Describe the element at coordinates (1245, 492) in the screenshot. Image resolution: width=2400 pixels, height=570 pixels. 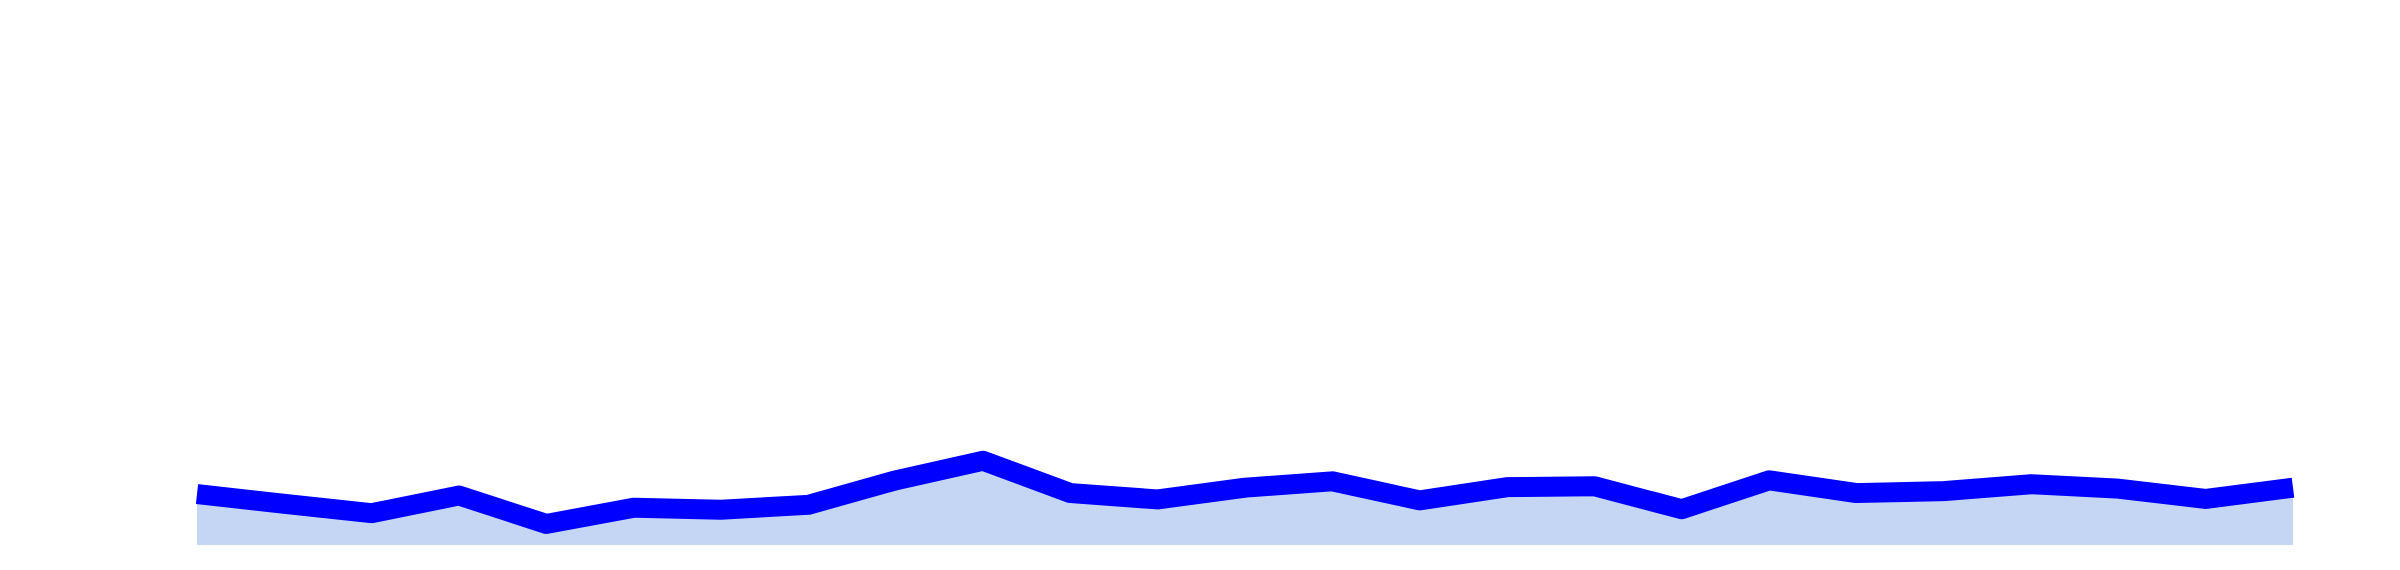
I see `series-0-line` at that location.